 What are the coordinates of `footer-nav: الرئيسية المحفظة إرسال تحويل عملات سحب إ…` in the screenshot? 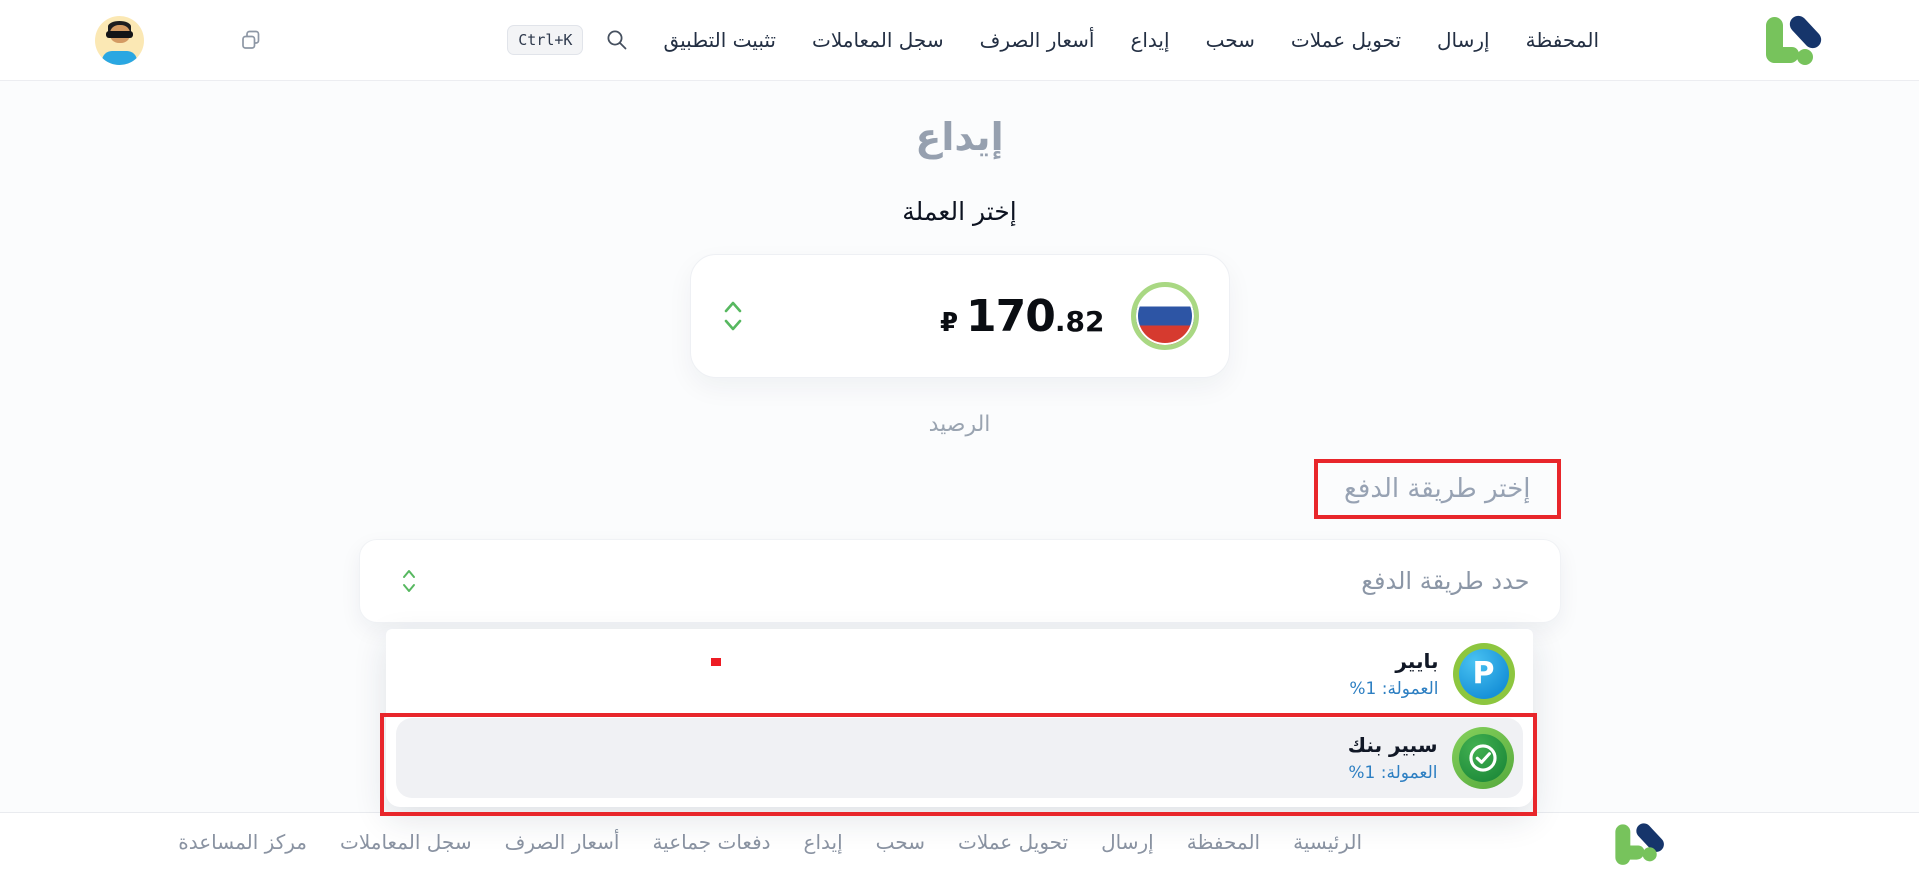 It's located at (770, 842).